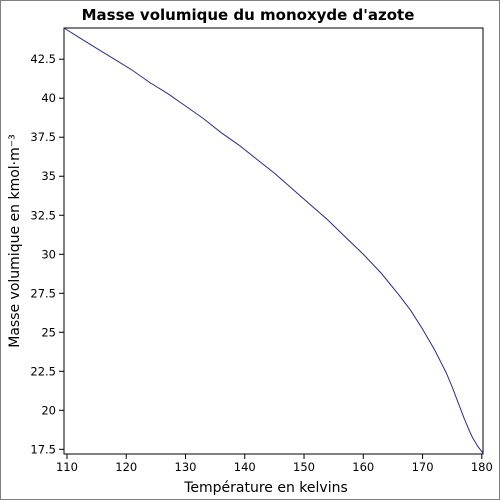 This screenshot has height=500, width=500. Describe the element at coordinates (248, 15) in the screenshot. I see `chart-title: Masse volumique du monoxyde d'azote` at that location.